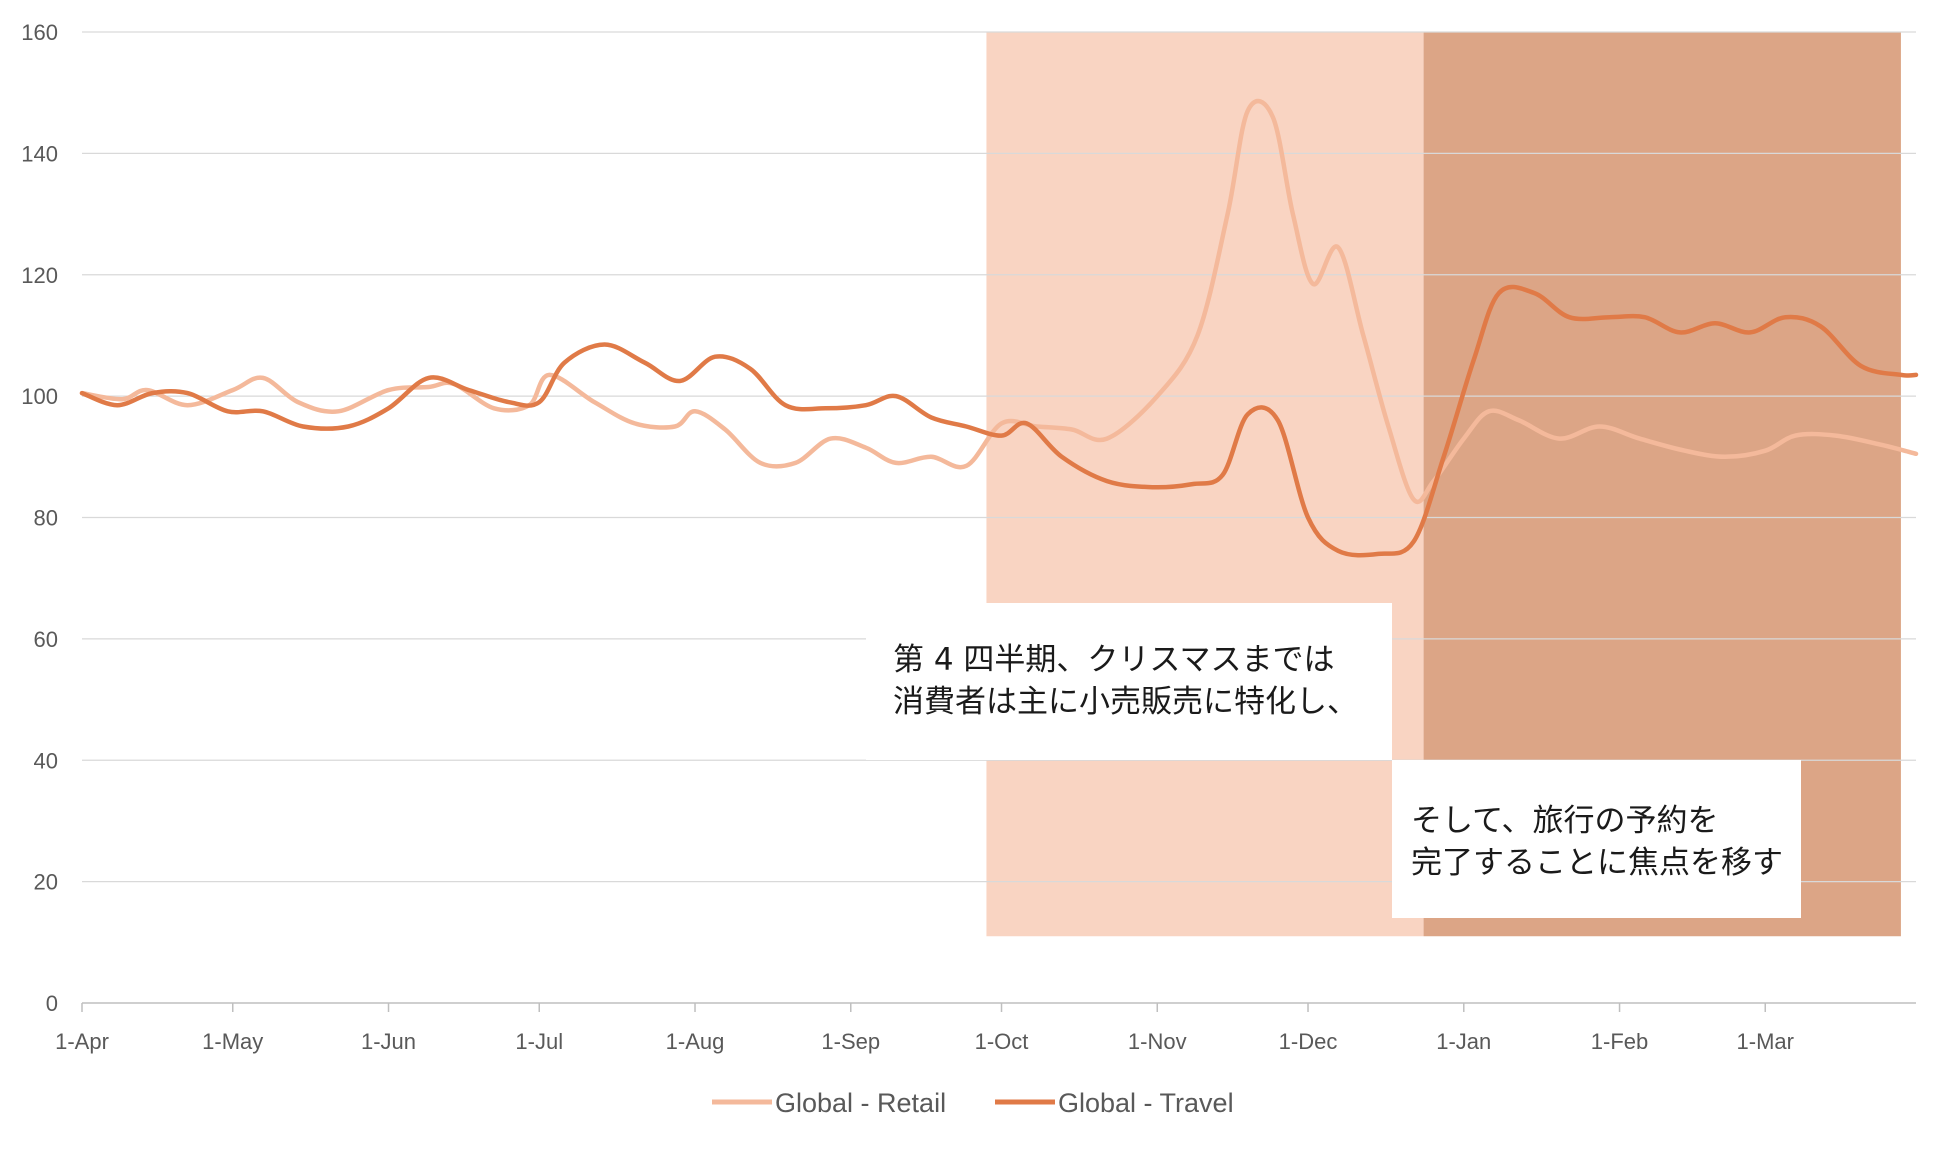 This screenshot has width=1950, height=1149. I want to click on x-tick-label: 1-Jan, so click(1463, 1041).